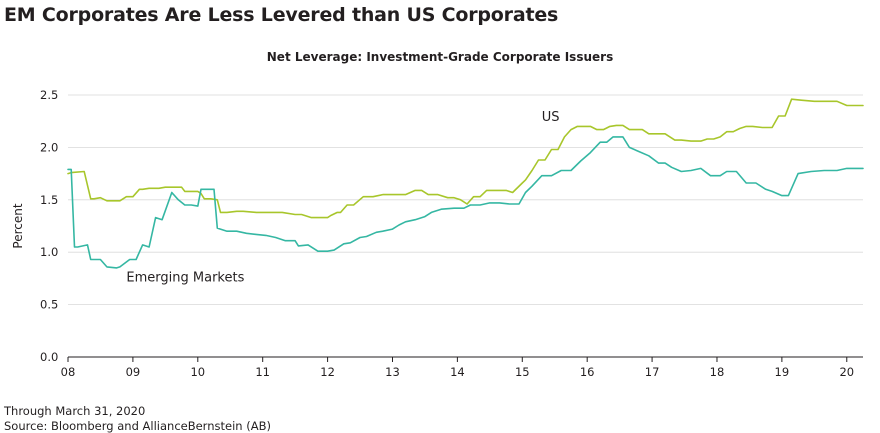  What do you see at coordinates (587, 372) in the screenshot?
I see `x-tick-label: 16` at bounding box center [587, 372].